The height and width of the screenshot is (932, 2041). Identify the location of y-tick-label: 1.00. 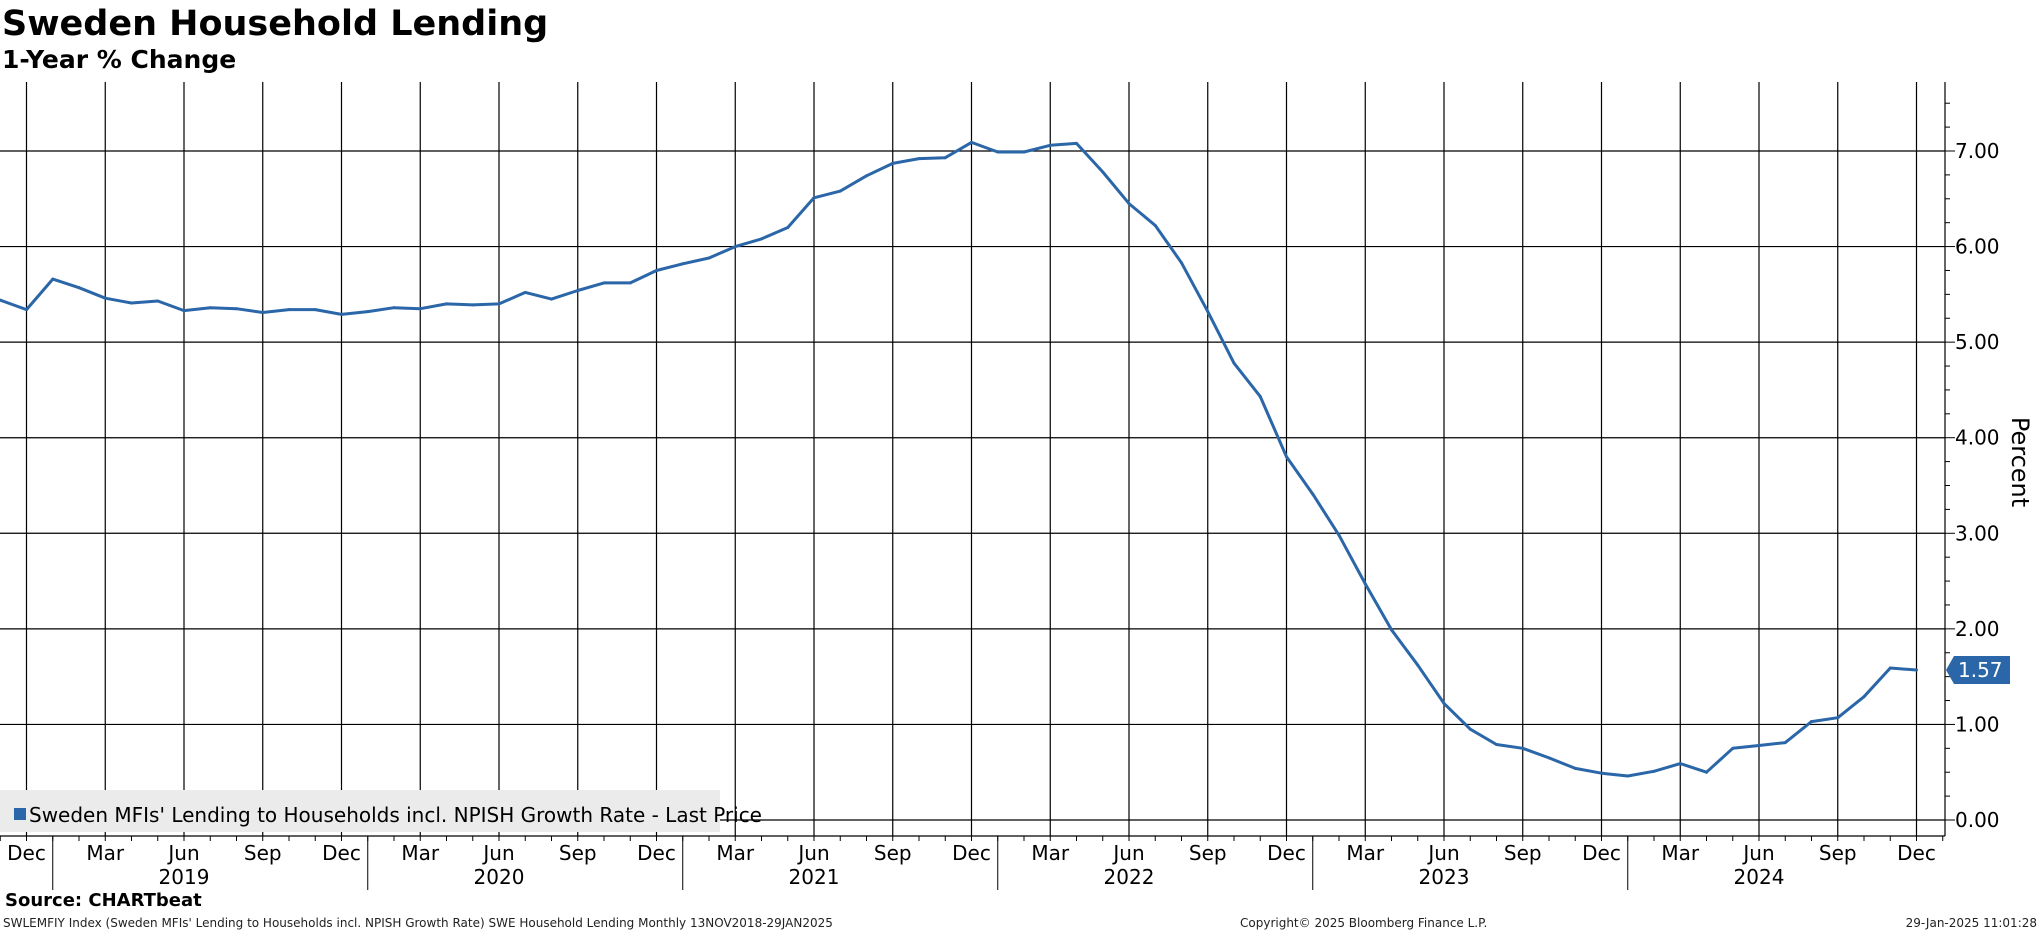
(1977, 724).